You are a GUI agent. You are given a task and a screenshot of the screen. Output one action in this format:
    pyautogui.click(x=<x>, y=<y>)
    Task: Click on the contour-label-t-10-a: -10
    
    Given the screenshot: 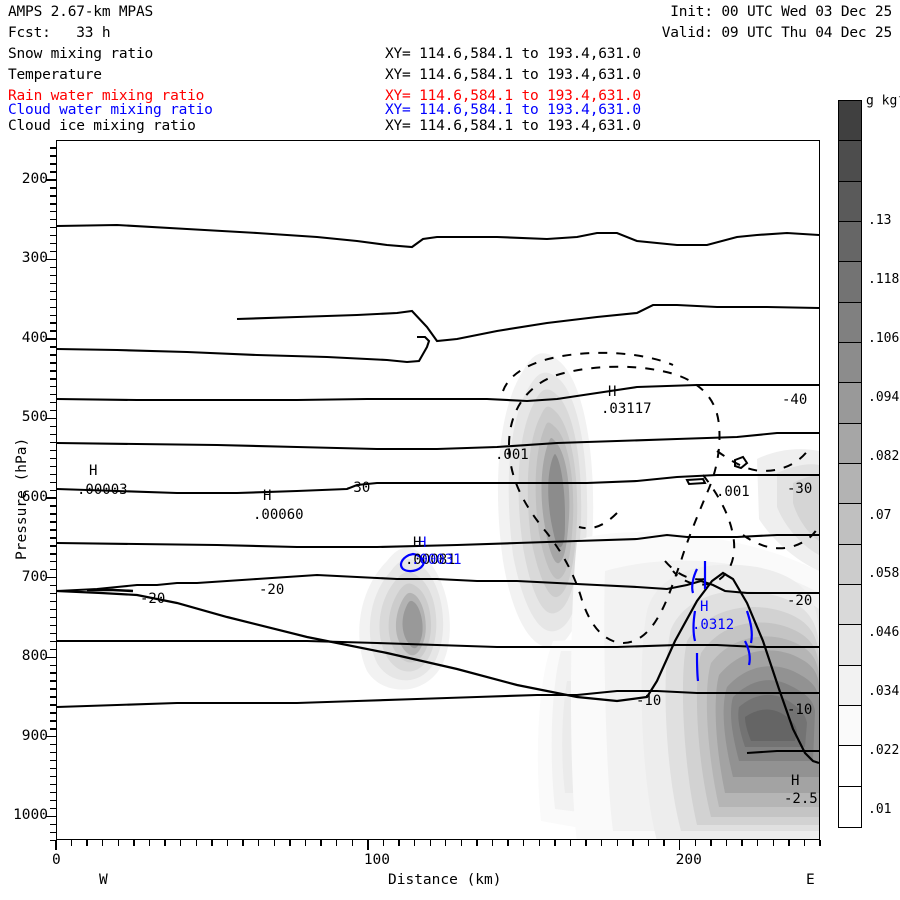 What is the action you would take?
    pyautogui.click(x=649, y=701)
    